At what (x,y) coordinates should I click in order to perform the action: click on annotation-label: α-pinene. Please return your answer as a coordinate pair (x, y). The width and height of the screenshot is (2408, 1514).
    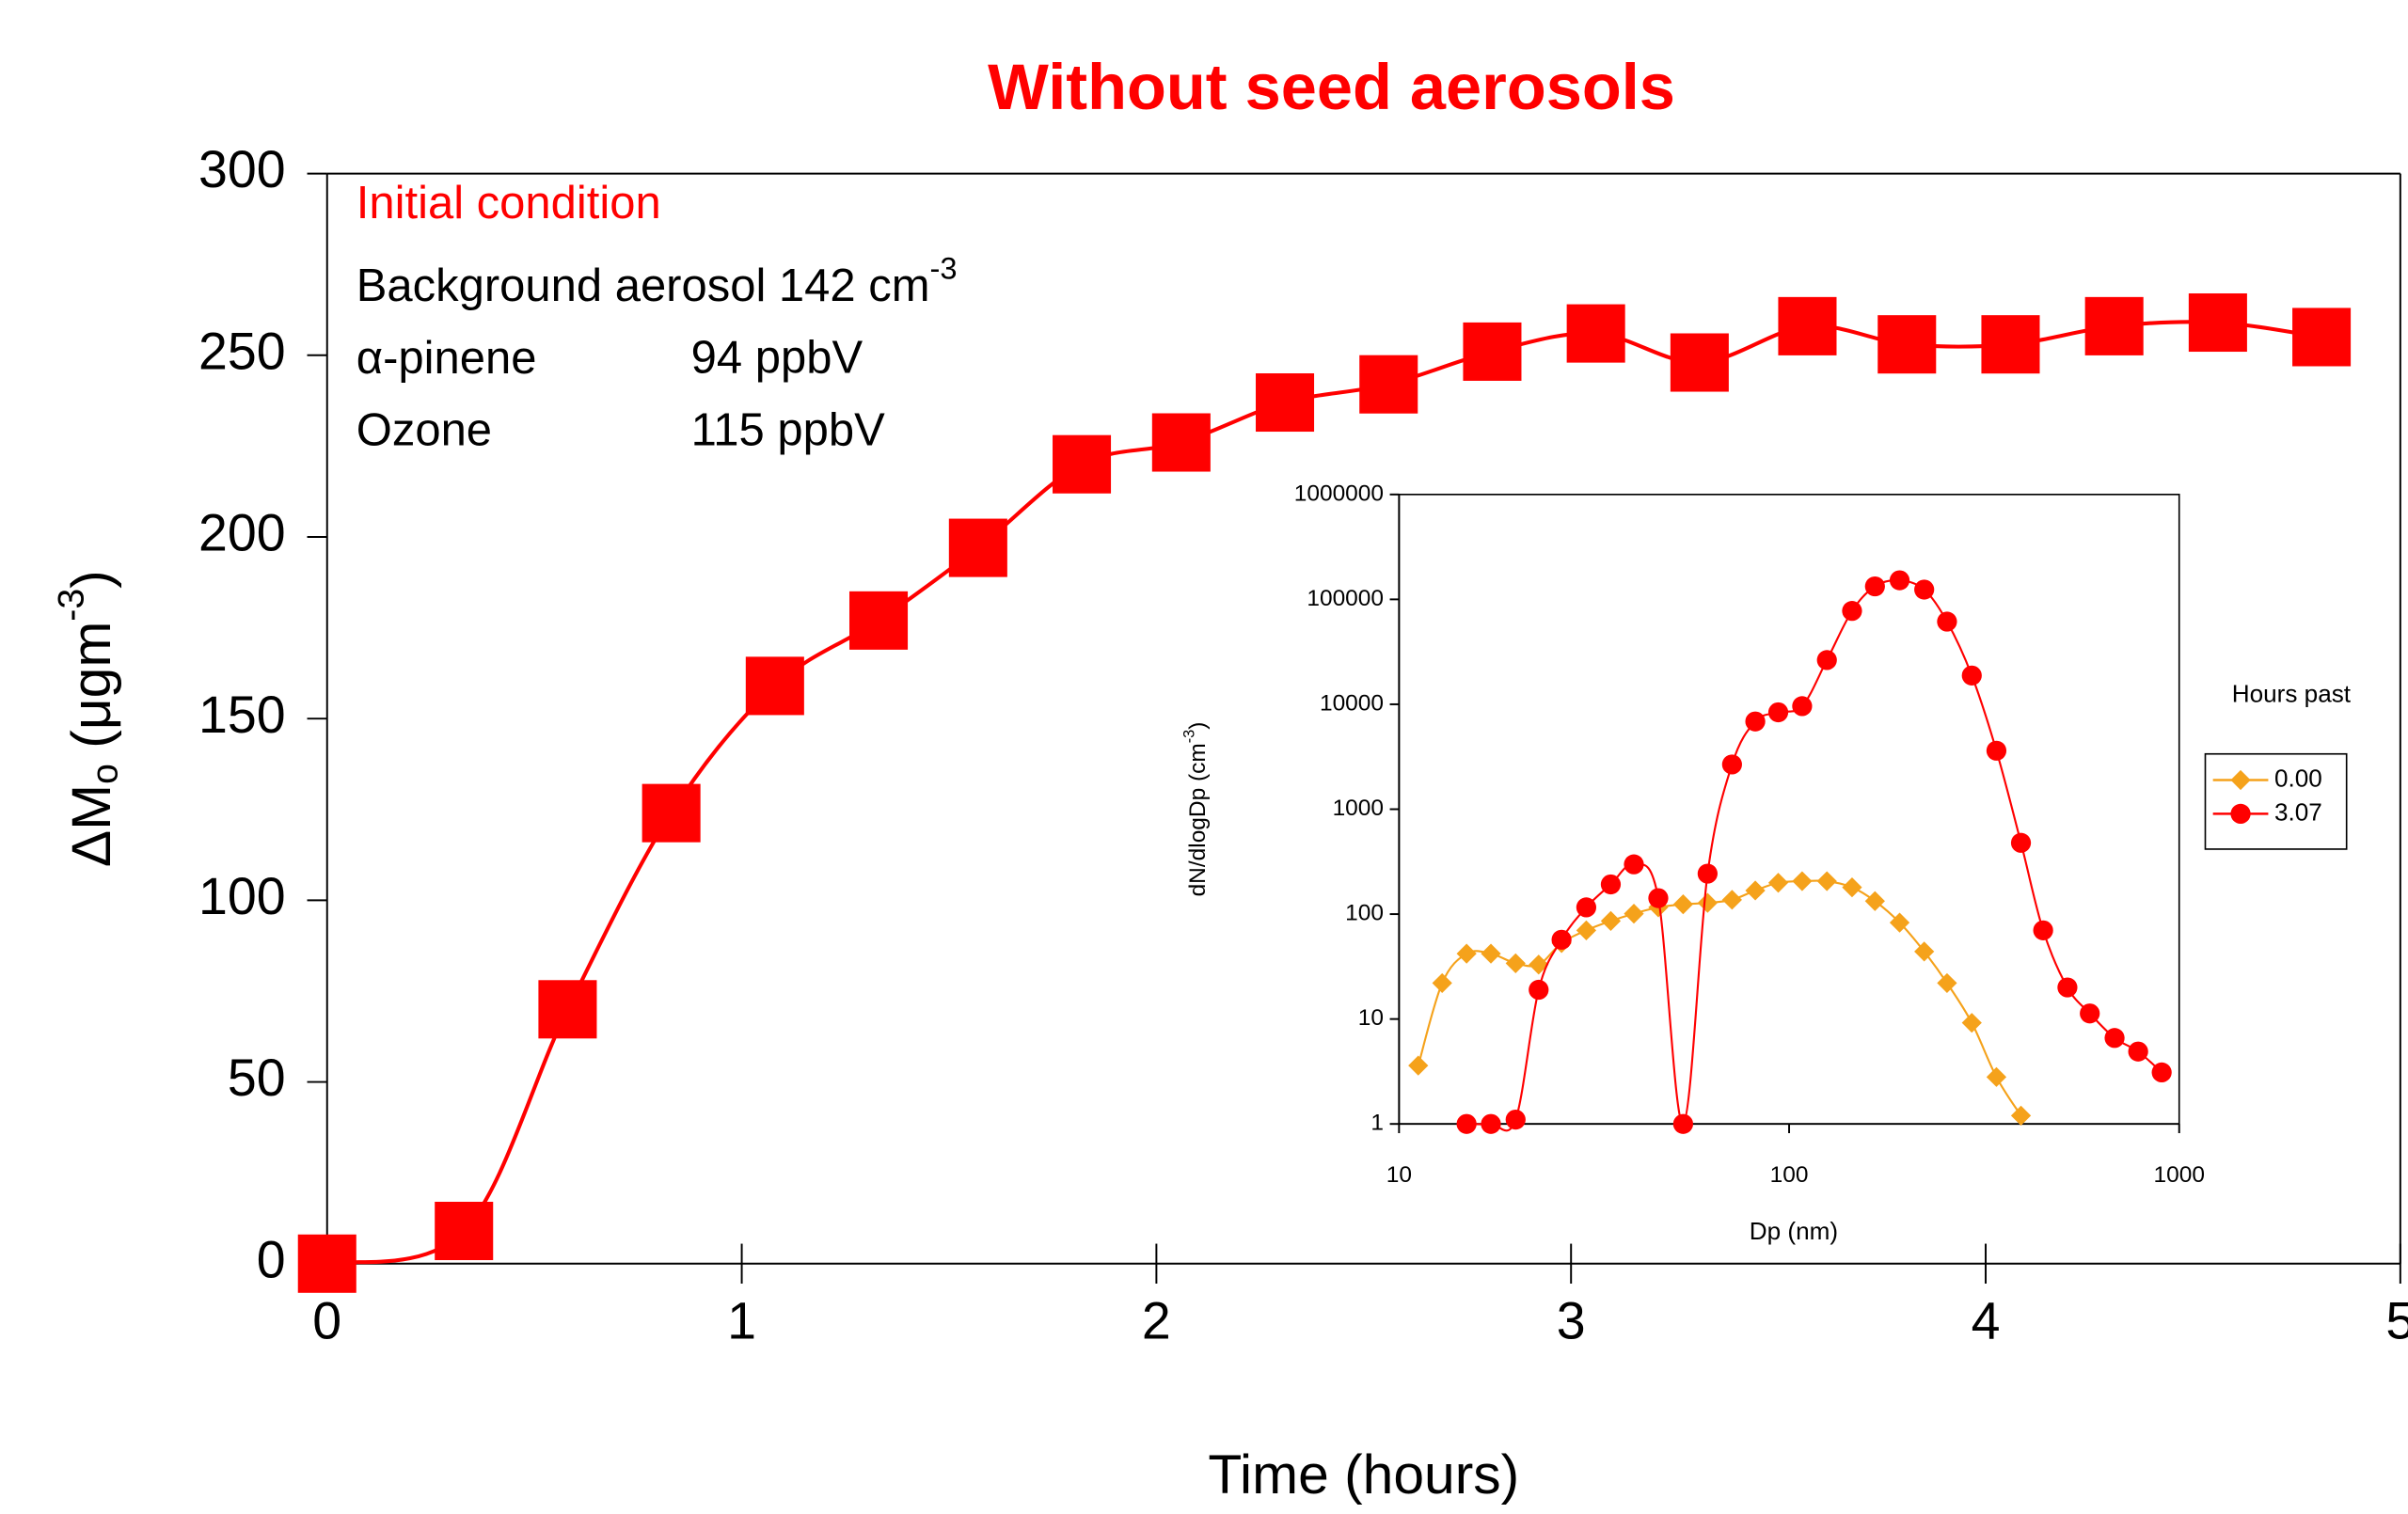
    Looking at the image, I should click on (447, 359).